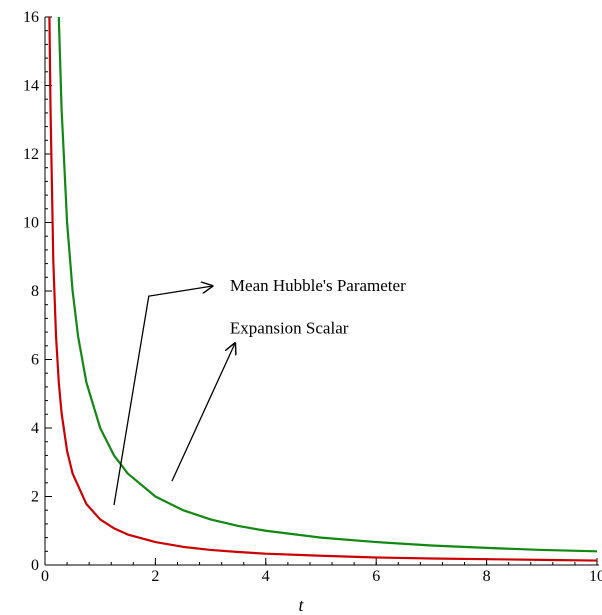 The image size is (602, 615). I want to click on y-tick-label: 12, so click(31, 154).